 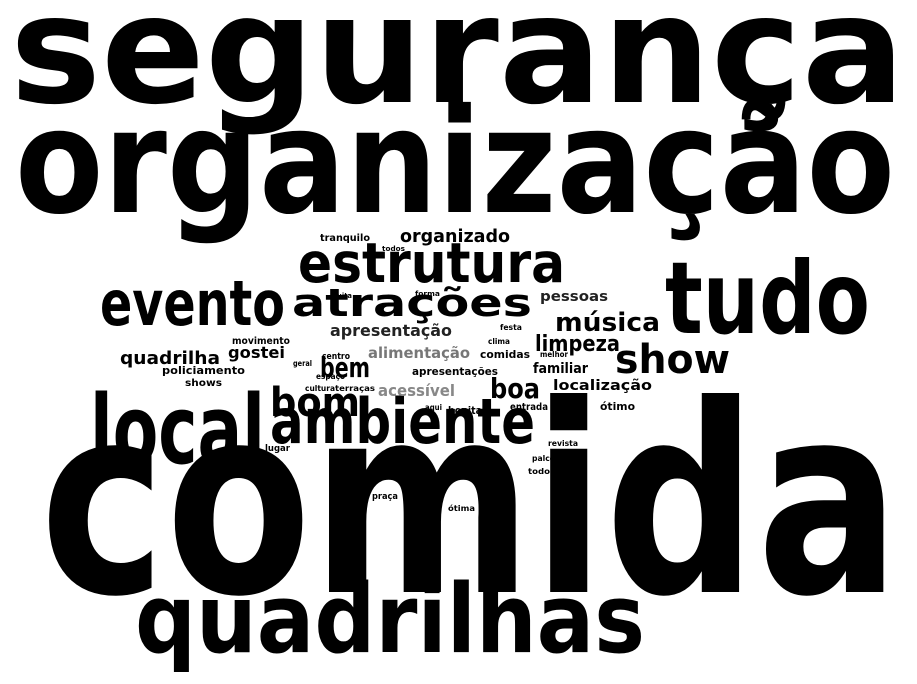 I want to click on word: festa, so click(x=511, y=327).